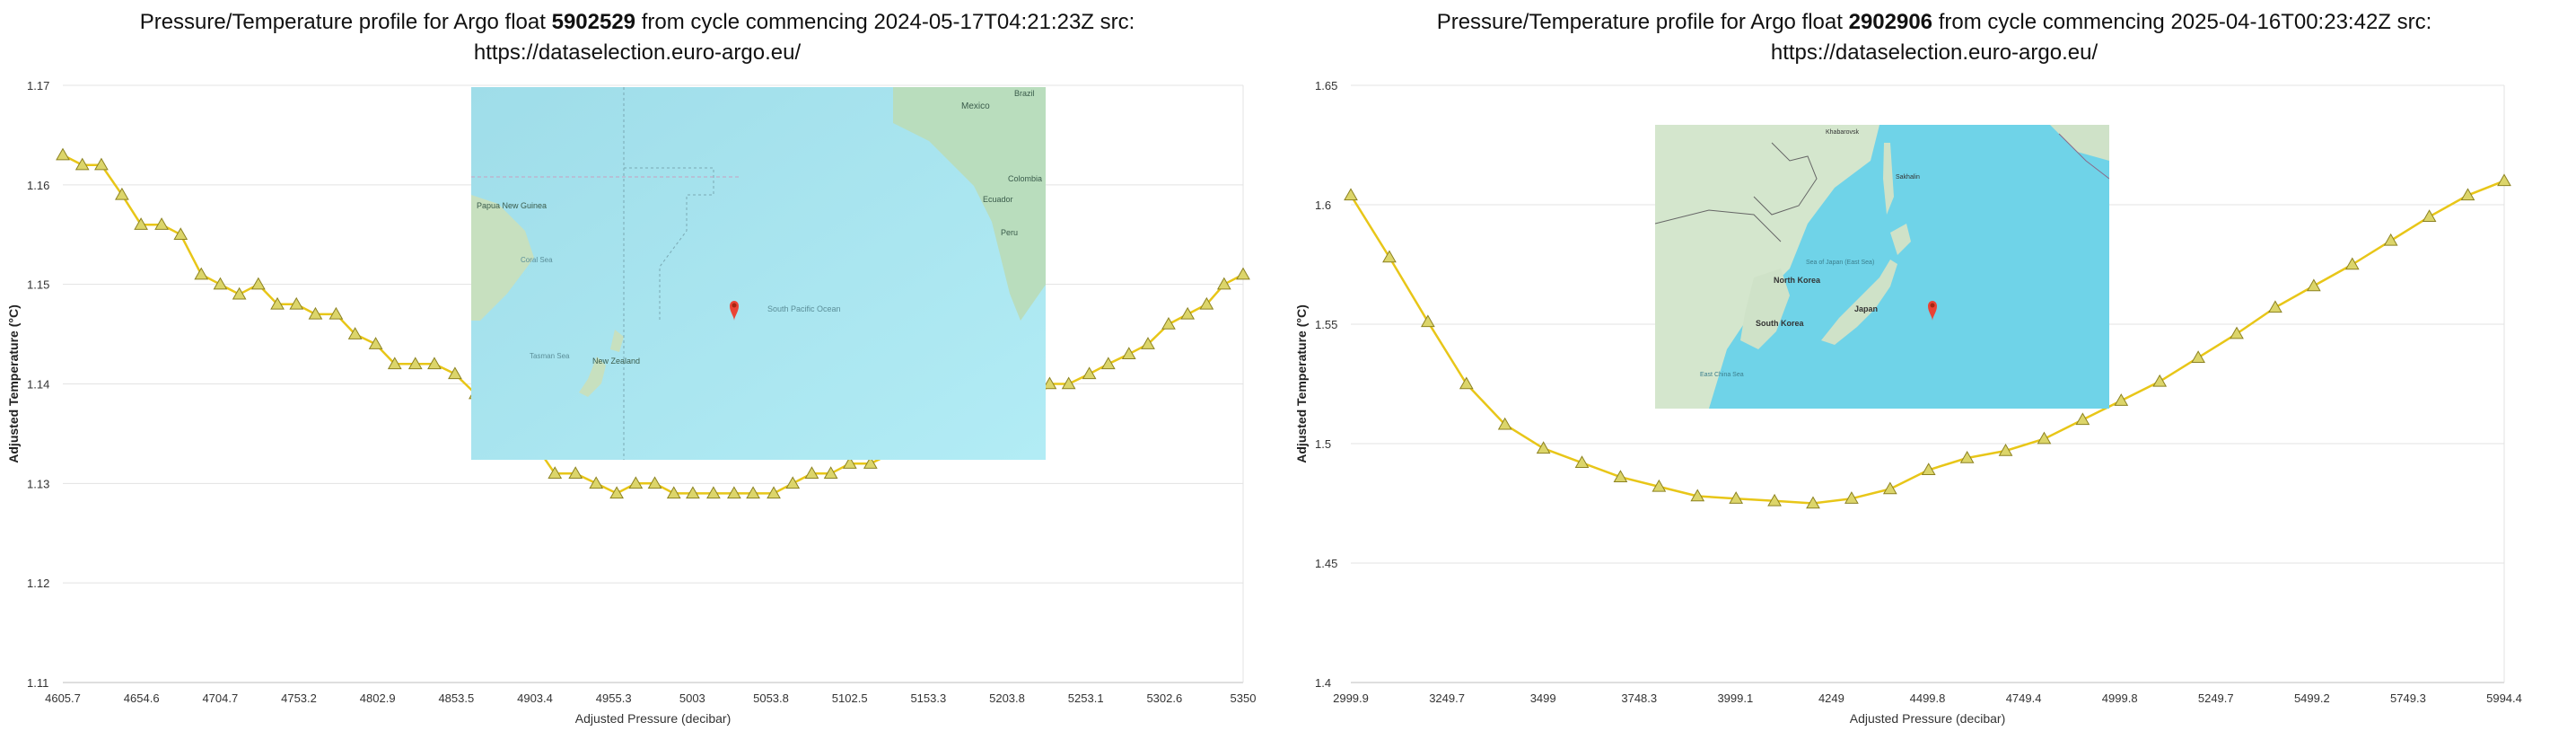 The height and width of the screenshot is (731, 2576). Describe the element at coordinates (1326, 85) in the screenshot. I see `y-tick-label: 1.65` at that location.